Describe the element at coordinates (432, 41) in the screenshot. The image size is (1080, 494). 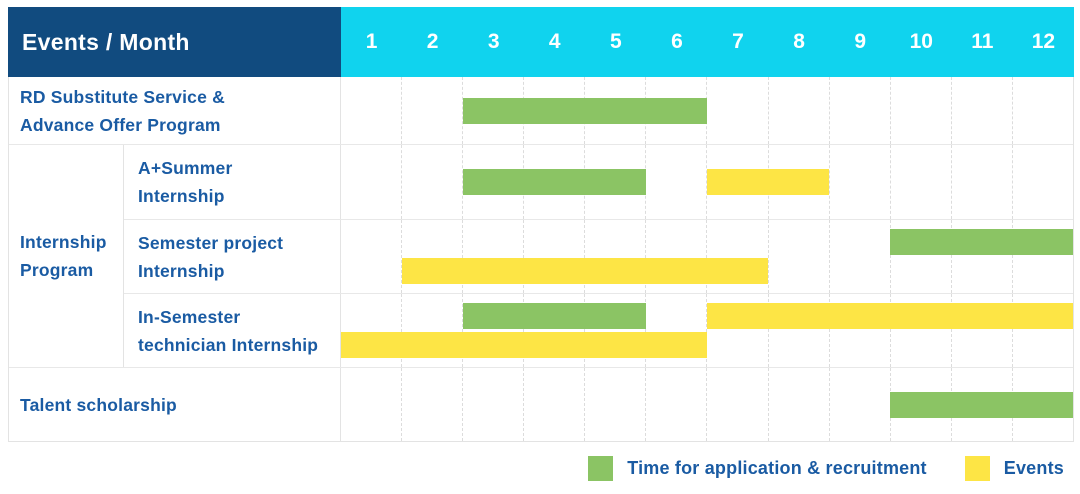
I see `month-header-2: 2` at that location.